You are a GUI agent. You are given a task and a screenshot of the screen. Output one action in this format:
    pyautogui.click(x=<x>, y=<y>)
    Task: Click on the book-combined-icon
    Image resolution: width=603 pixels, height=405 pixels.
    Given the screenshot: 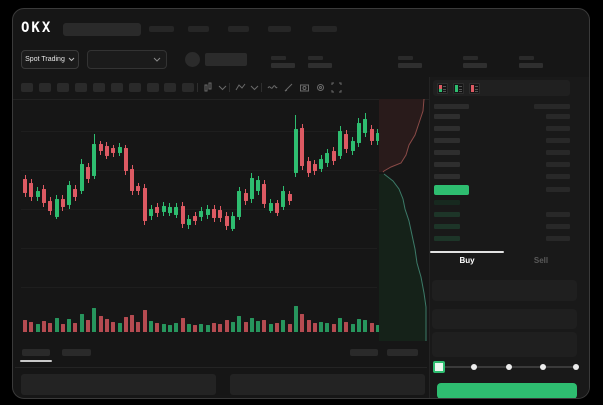 What is the action you would take?
    pyautogui.click(x=442, y=88)
    